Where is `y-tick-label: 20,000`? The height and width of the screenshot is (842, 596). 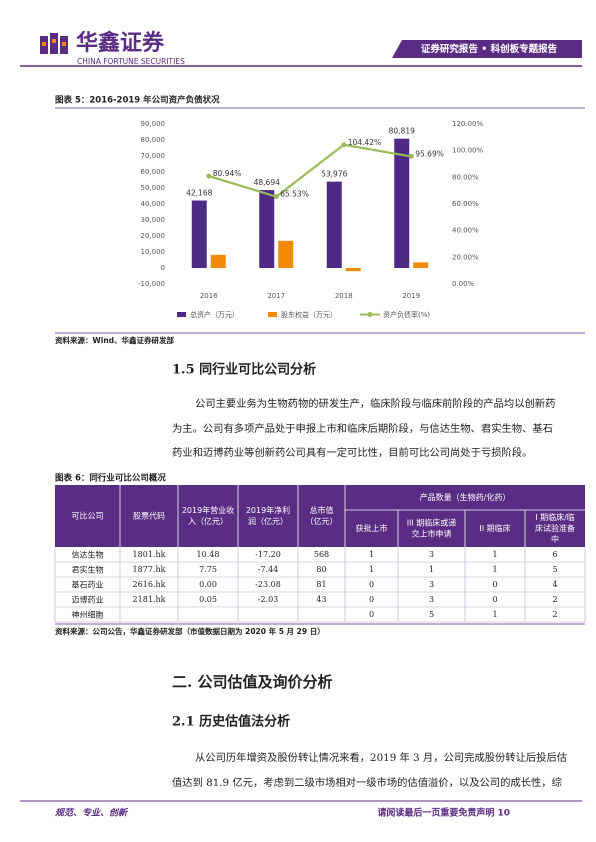
y-tick-label: 20,000 is located at coordinates (153, 236).